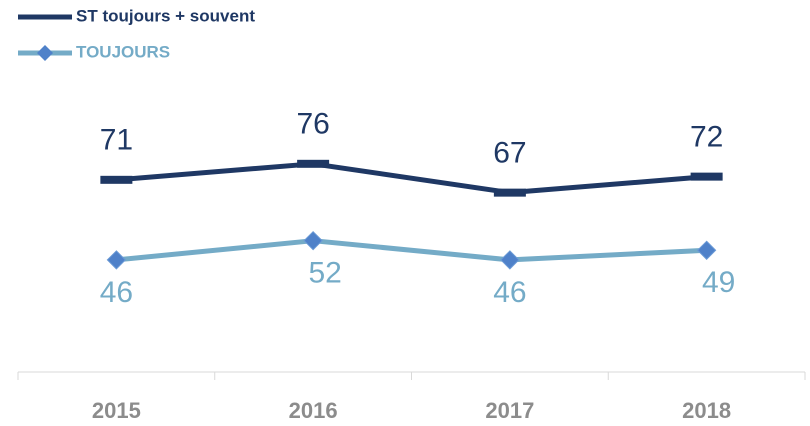 Image resolution: width=810 pixels, height=426 pixels. I want to click on data-label: 72, so click(706, 137).